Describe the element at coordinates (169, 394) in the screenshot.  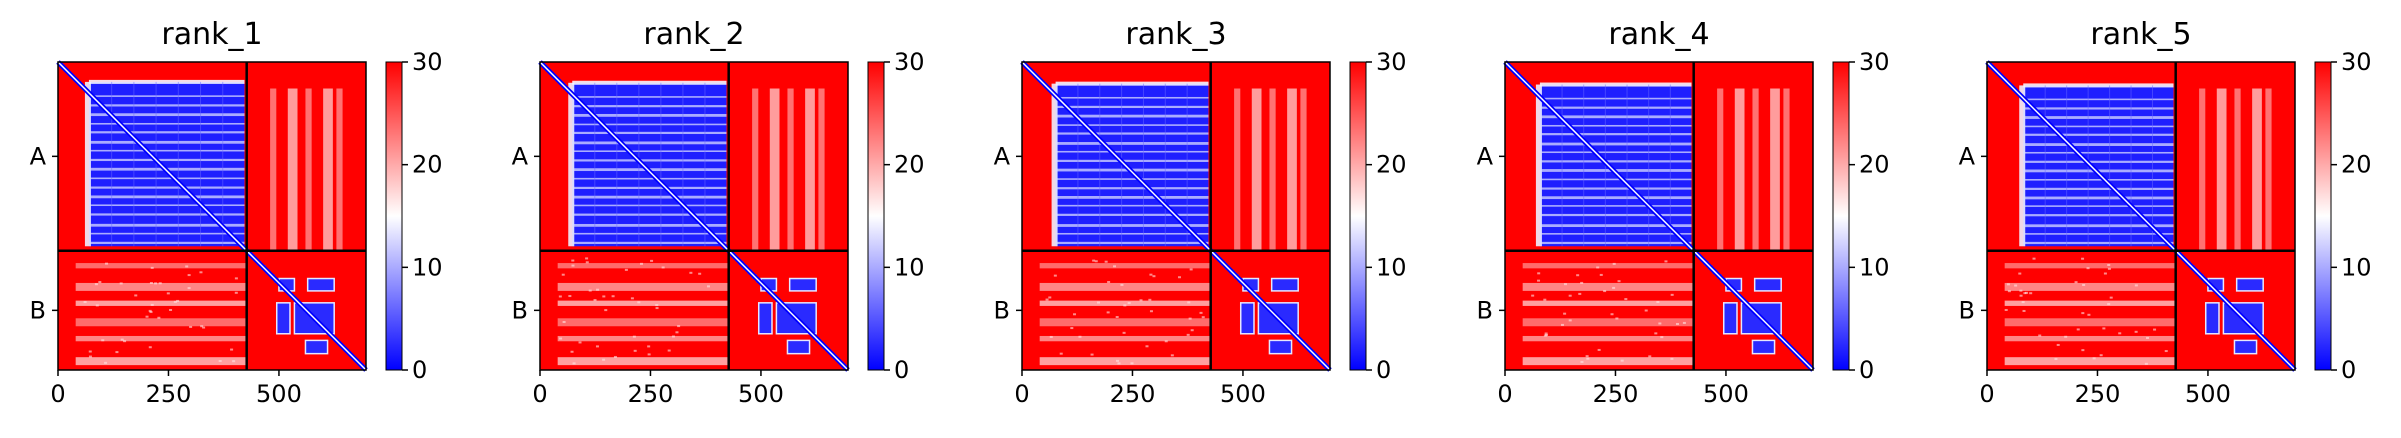
I see `x-tick-label: 250` at that location.